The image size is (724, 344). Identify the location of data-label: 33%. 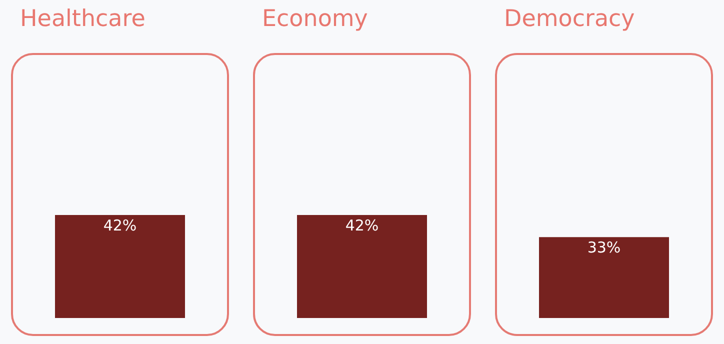
(604, 247).